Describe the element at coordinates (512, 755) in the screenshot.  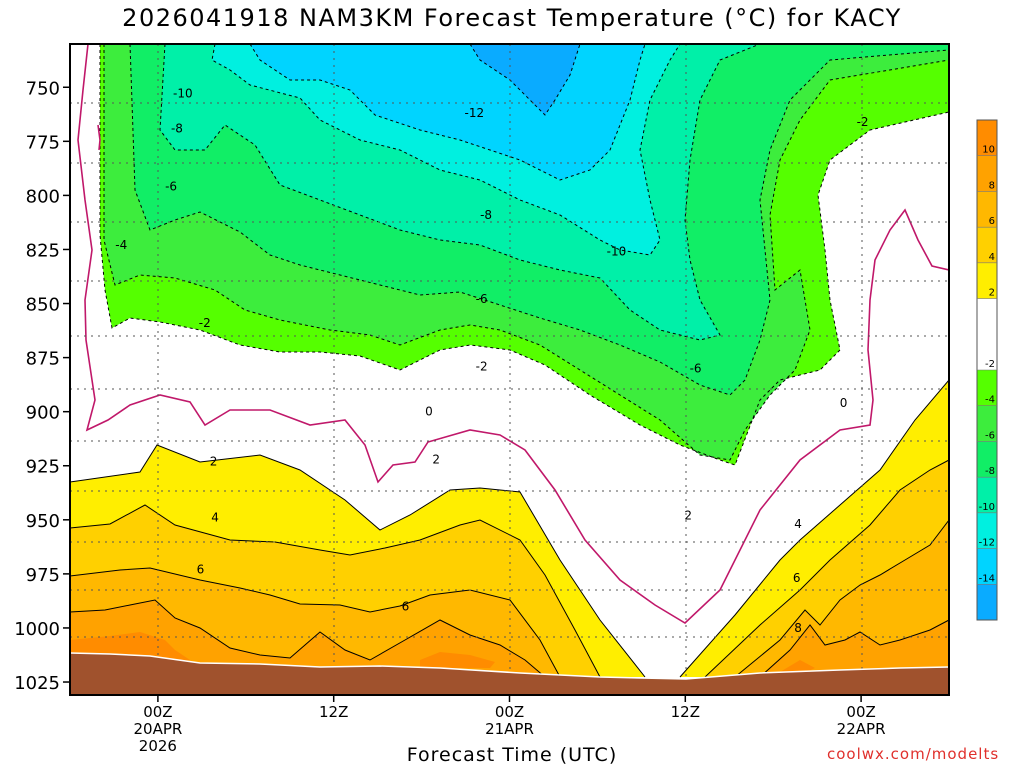
I see `x-axis-label: Forecast Time (UTC)` at that location.